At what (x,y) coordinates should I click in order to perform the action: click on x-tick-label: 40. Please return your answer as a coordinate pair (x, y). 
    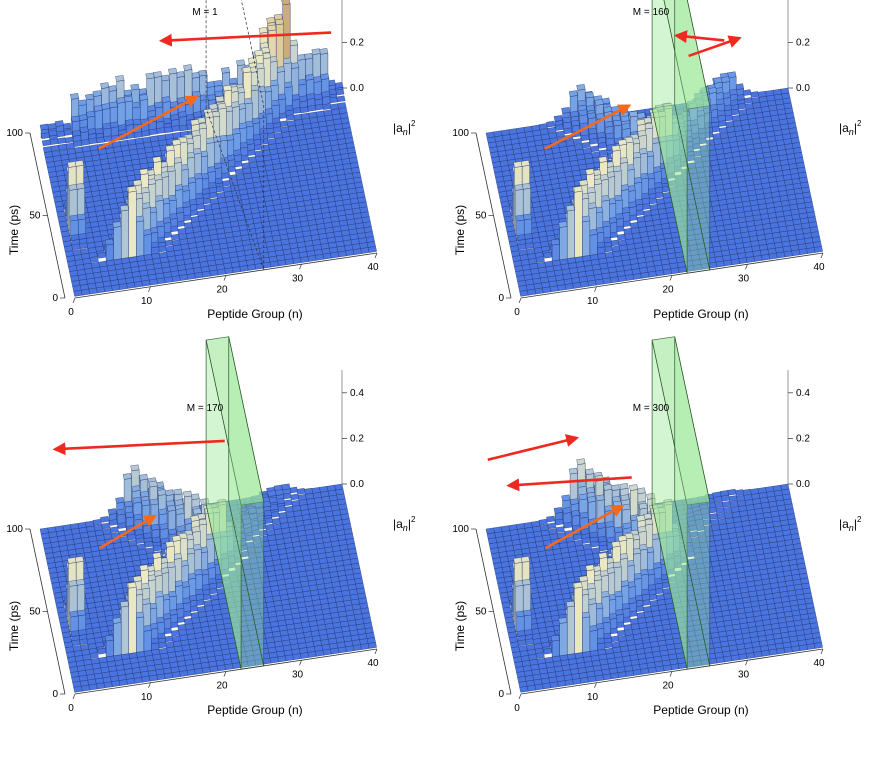
    Looking at the image, I should click on (373, 267).